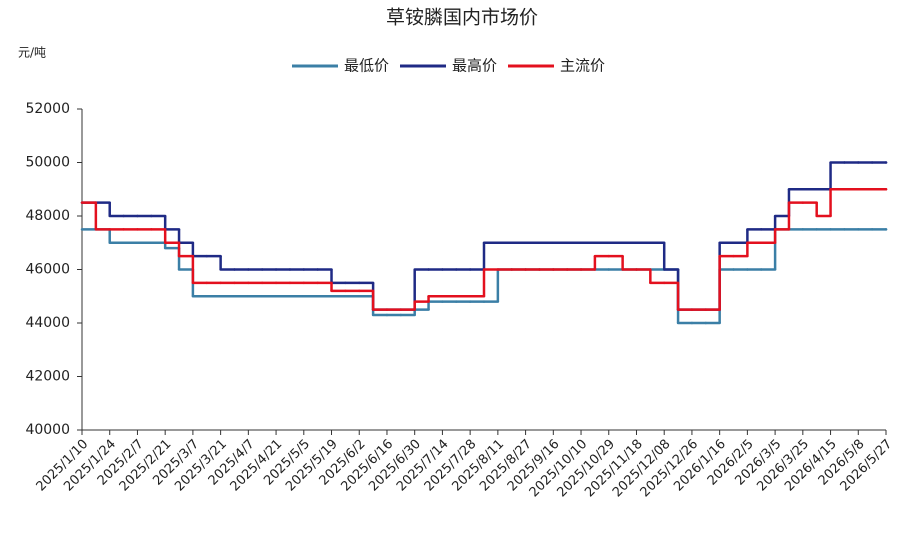 The image size is (924, 538). I want to click on y-tick-label: 46000, so click(47, 270).